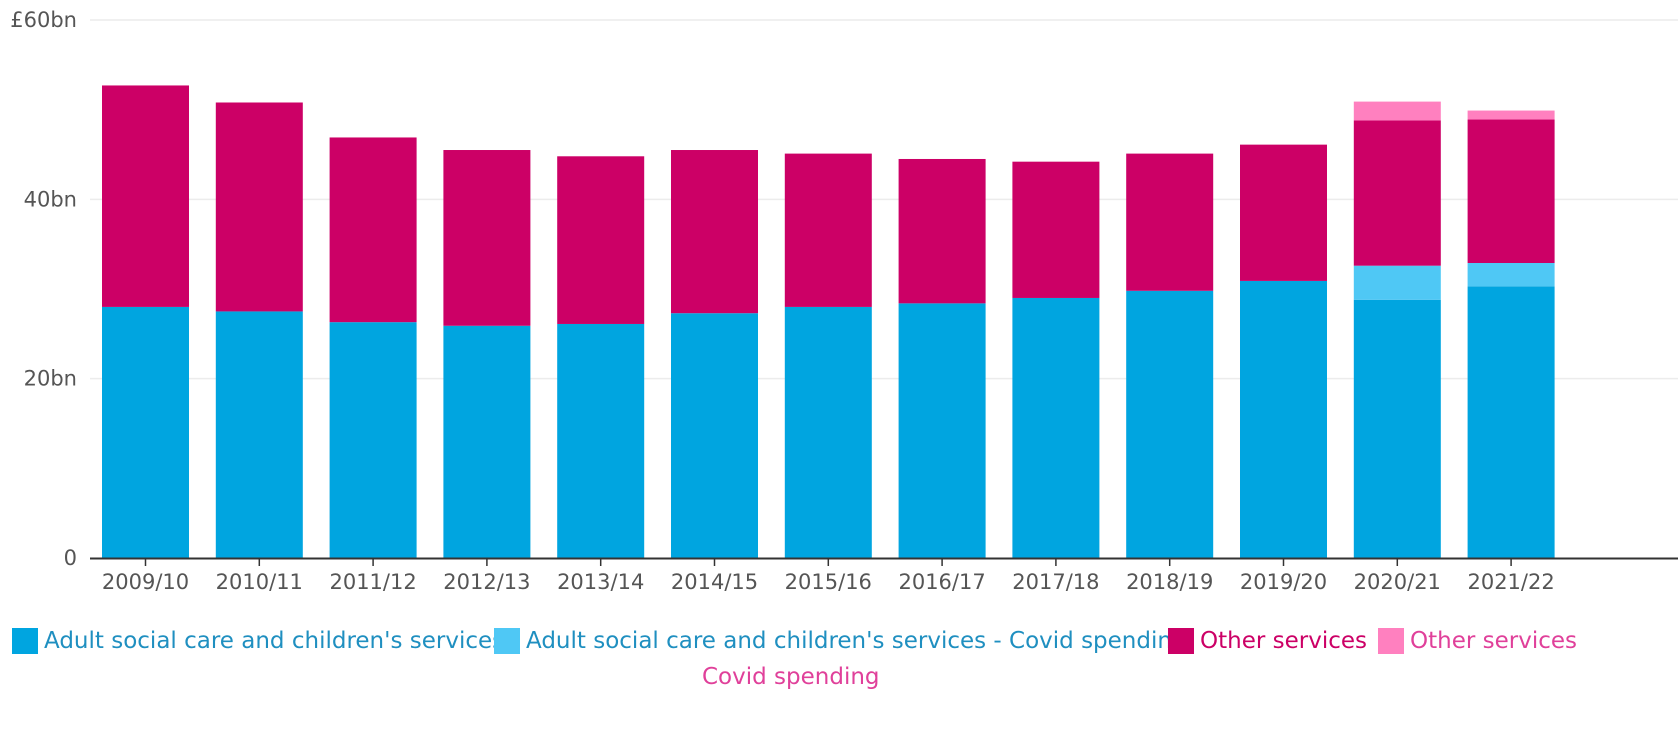 The width and height of the screenshot is (1678, 740). Describe the element at coordinates (70, 558) in the screenshot. I see `y-tick-label: 0` at that location.